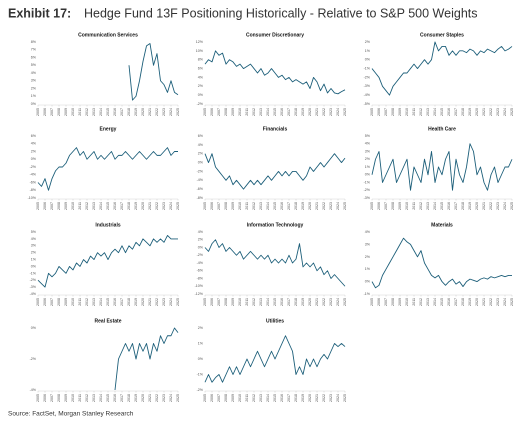 This screenshot has width=526, height=423. Describe the element at coordinates (34, 81) in the screenshot. I see `y-tick-label: 3%` at that location.